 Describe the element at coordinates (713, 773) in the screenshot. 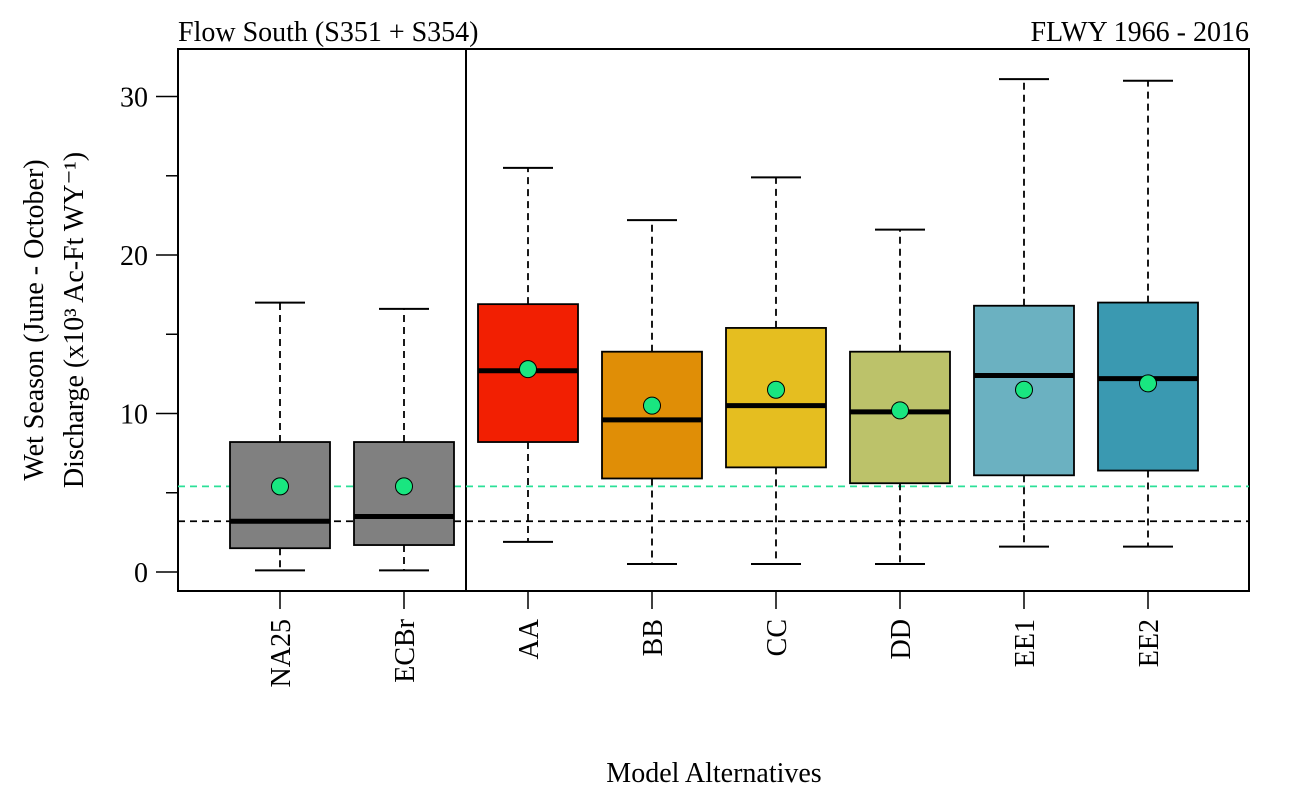

I see `x-axis-label: Model Alternatives` at that location.